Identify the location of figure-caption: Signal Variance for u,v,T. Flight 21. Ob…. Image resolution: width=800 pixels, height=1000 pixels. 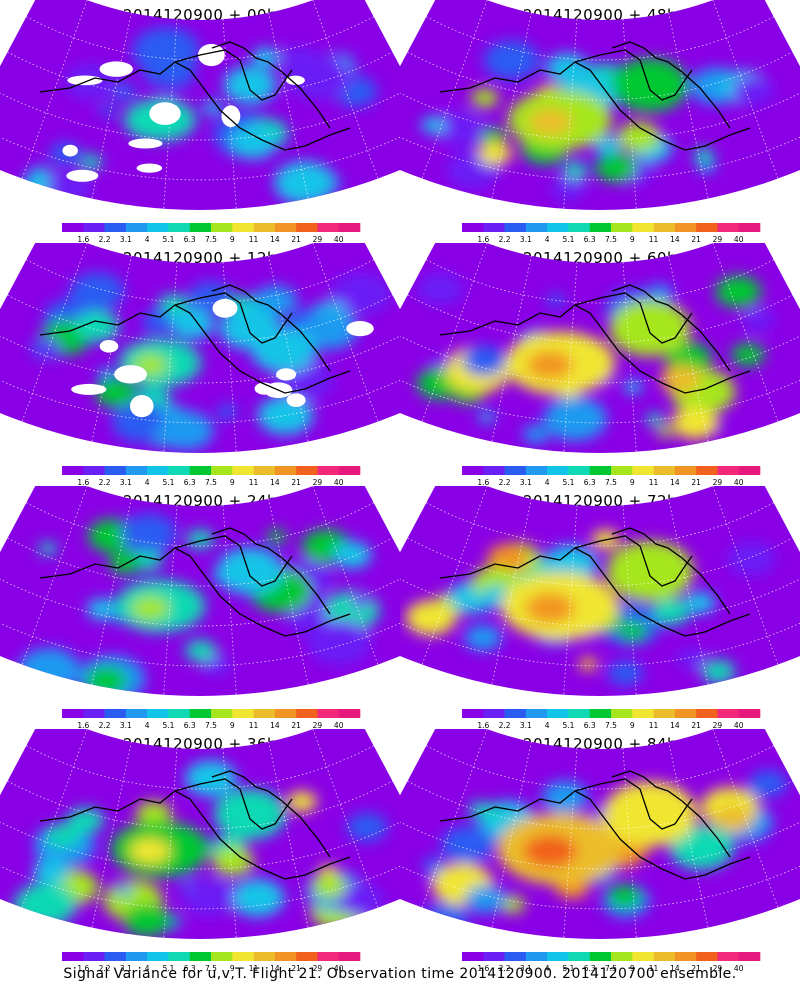
(400, 974).